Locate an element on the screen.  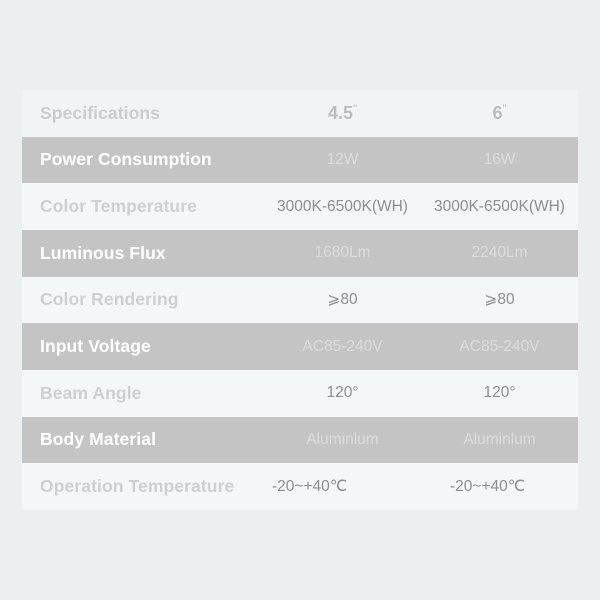
table-row: Color Rendering ⩾80 ⩾80 is located at coordinates (300, 300).